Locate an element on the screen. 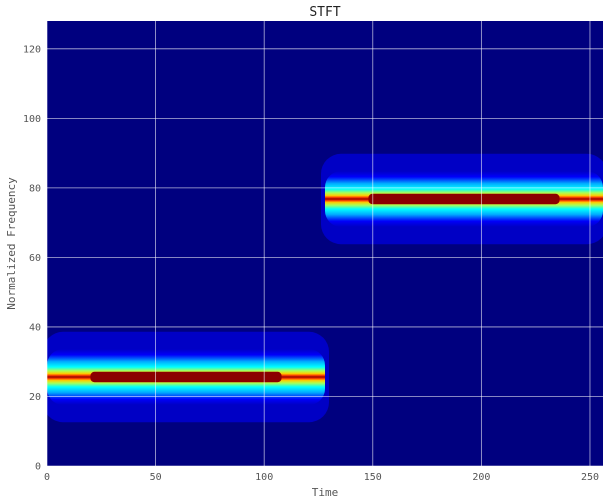 This screenshot has width=611, height=504. y-tick-label: 20 is located at coordinates (35, 397).